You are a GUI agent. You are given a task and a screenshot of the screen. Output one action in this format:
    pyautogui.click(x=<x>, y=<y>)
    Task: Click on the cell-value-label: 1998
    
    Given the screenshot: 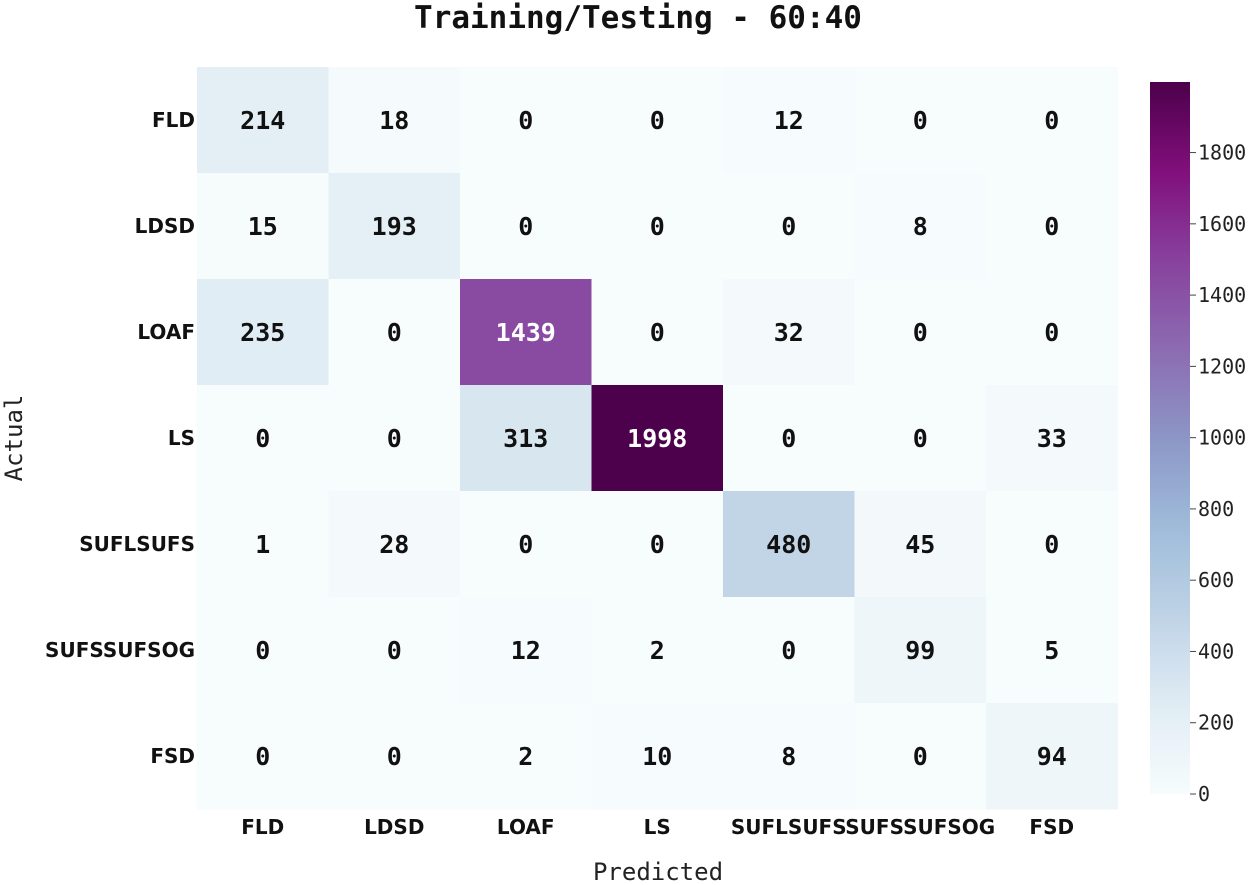 What is the action you would take?
    pyautogui.click(x=657, y=438)
    